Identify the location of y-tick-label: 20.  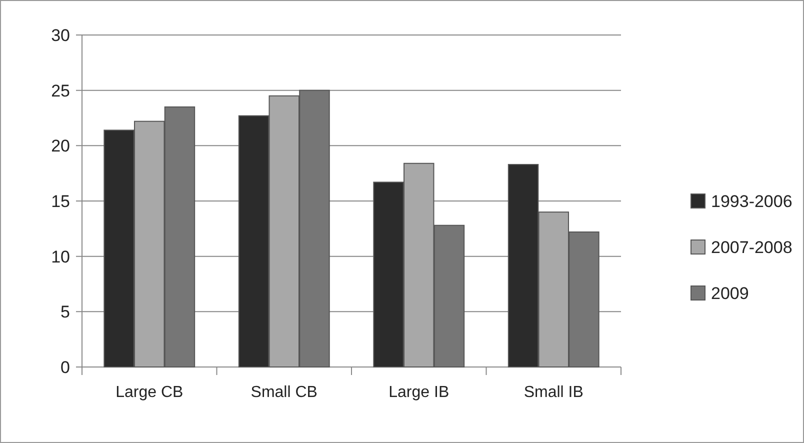
(60, 146).